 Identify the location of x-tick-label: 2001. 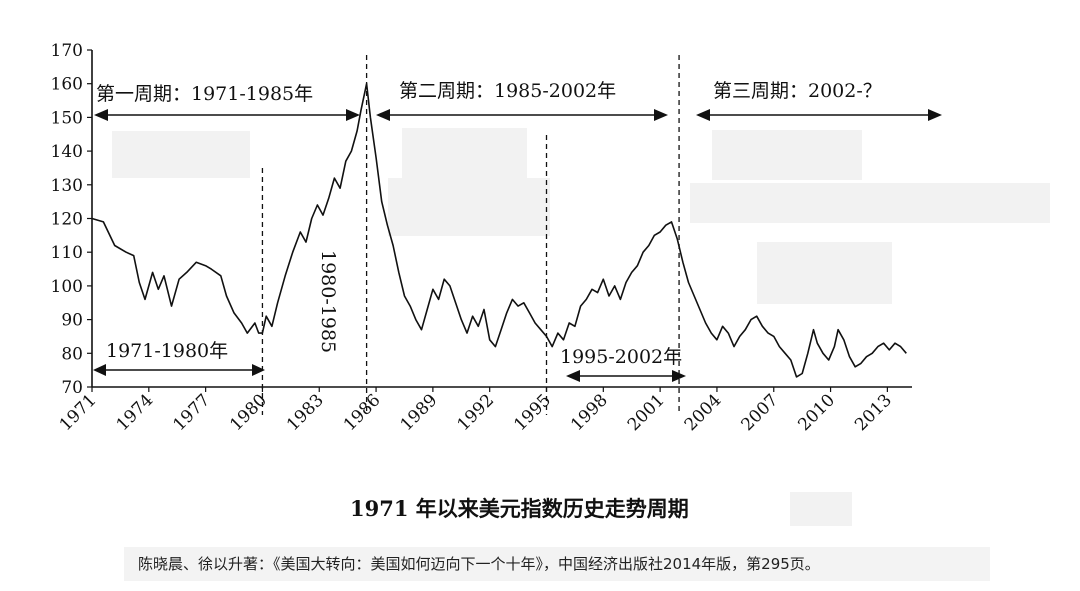
(646, 412).